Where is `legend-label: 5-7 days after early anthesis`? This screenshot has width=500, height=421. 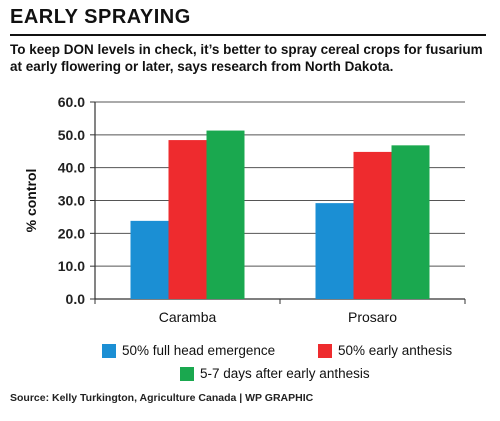 legend-label: 5-7 days after early anthesis is located at coordinates (285, 373).